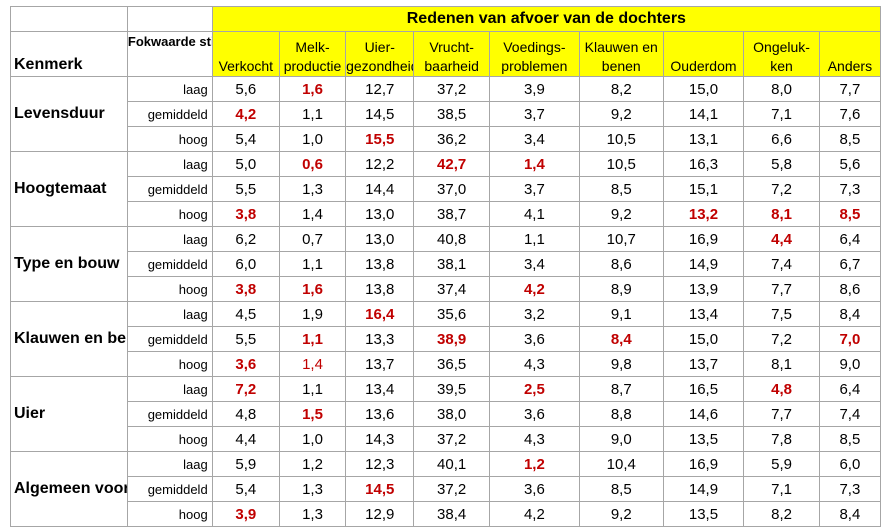  I want to click on table-row: gemiddeld 4,8 1,5 13,6 38,0 3,6 8,8 14,6 7,7 7,4, so click(446, 414).